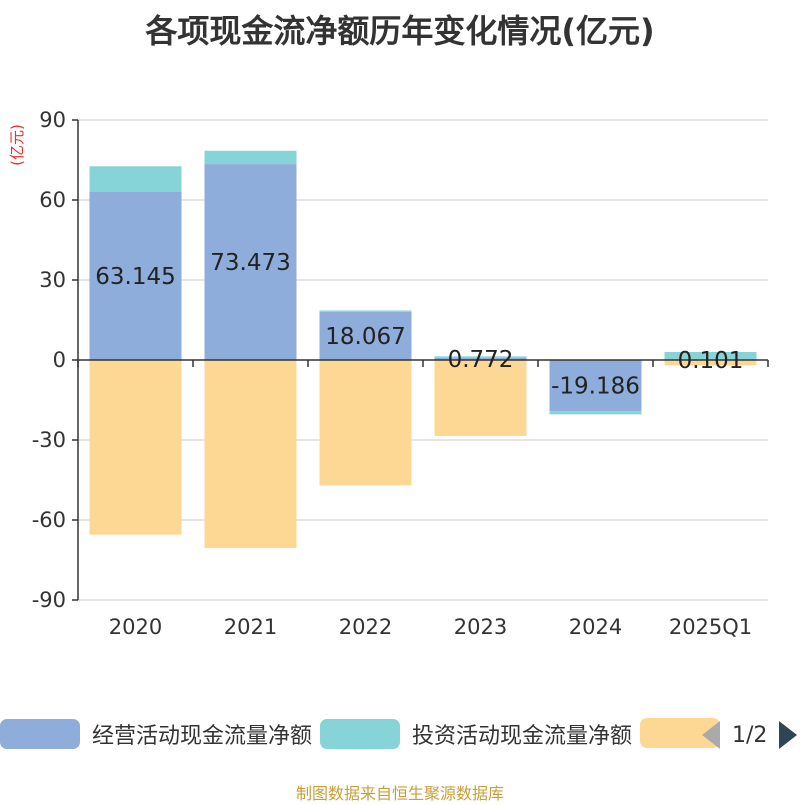 This screenshot has height=804, width=800. I want to click on x-tick-label: 2020, so click(135, 627).